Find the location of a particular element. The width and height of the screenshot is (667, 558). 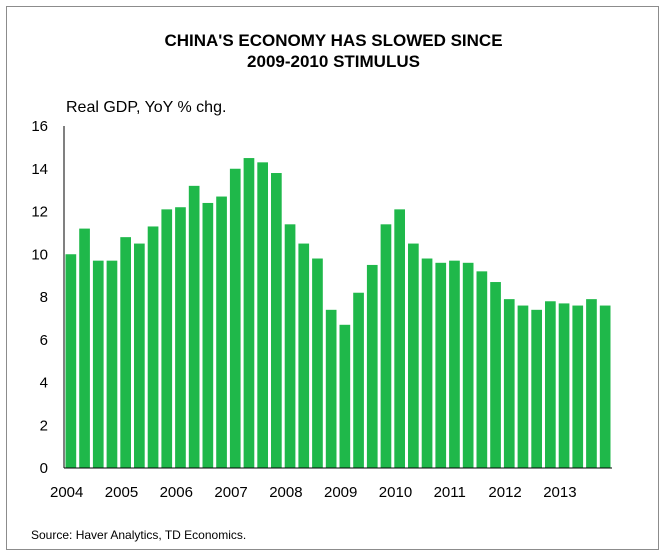

y-tick-label-0: 0 is located at coordinates (44, 468).